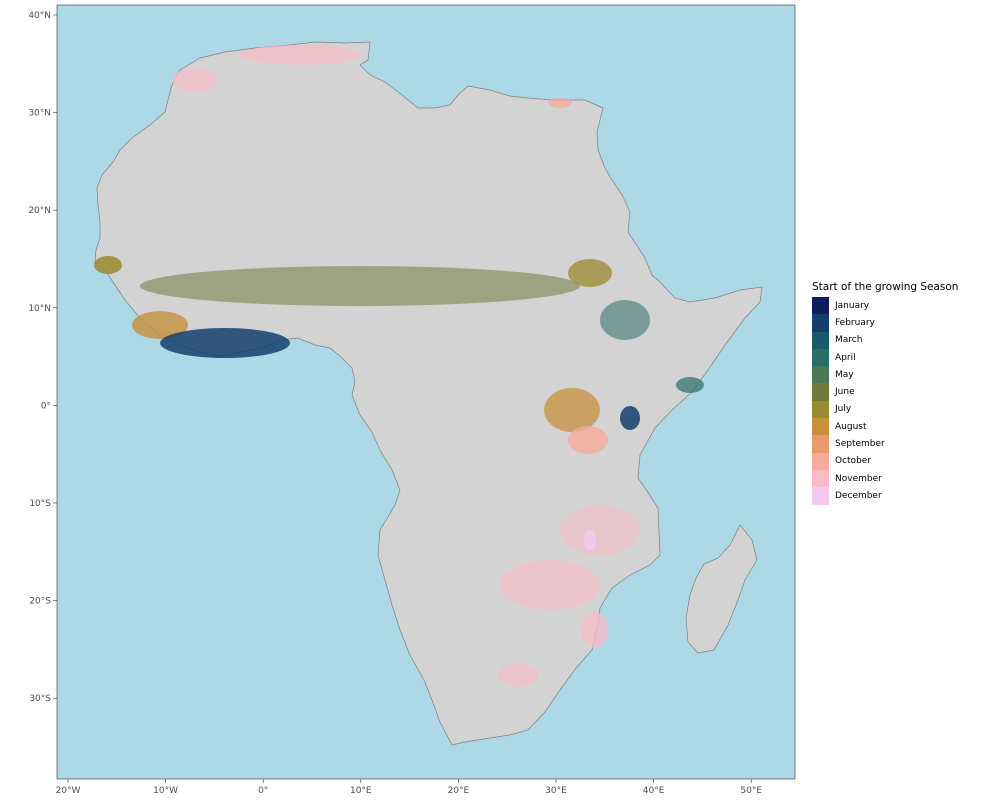 This screenshot has height=800, width=1000. Describe the element at coordinates (42, 357) in the screenshot. I see `y-axis: 40°N 30°N 20°N 10°N 0° 10°S 20°S 30°S` at that location.